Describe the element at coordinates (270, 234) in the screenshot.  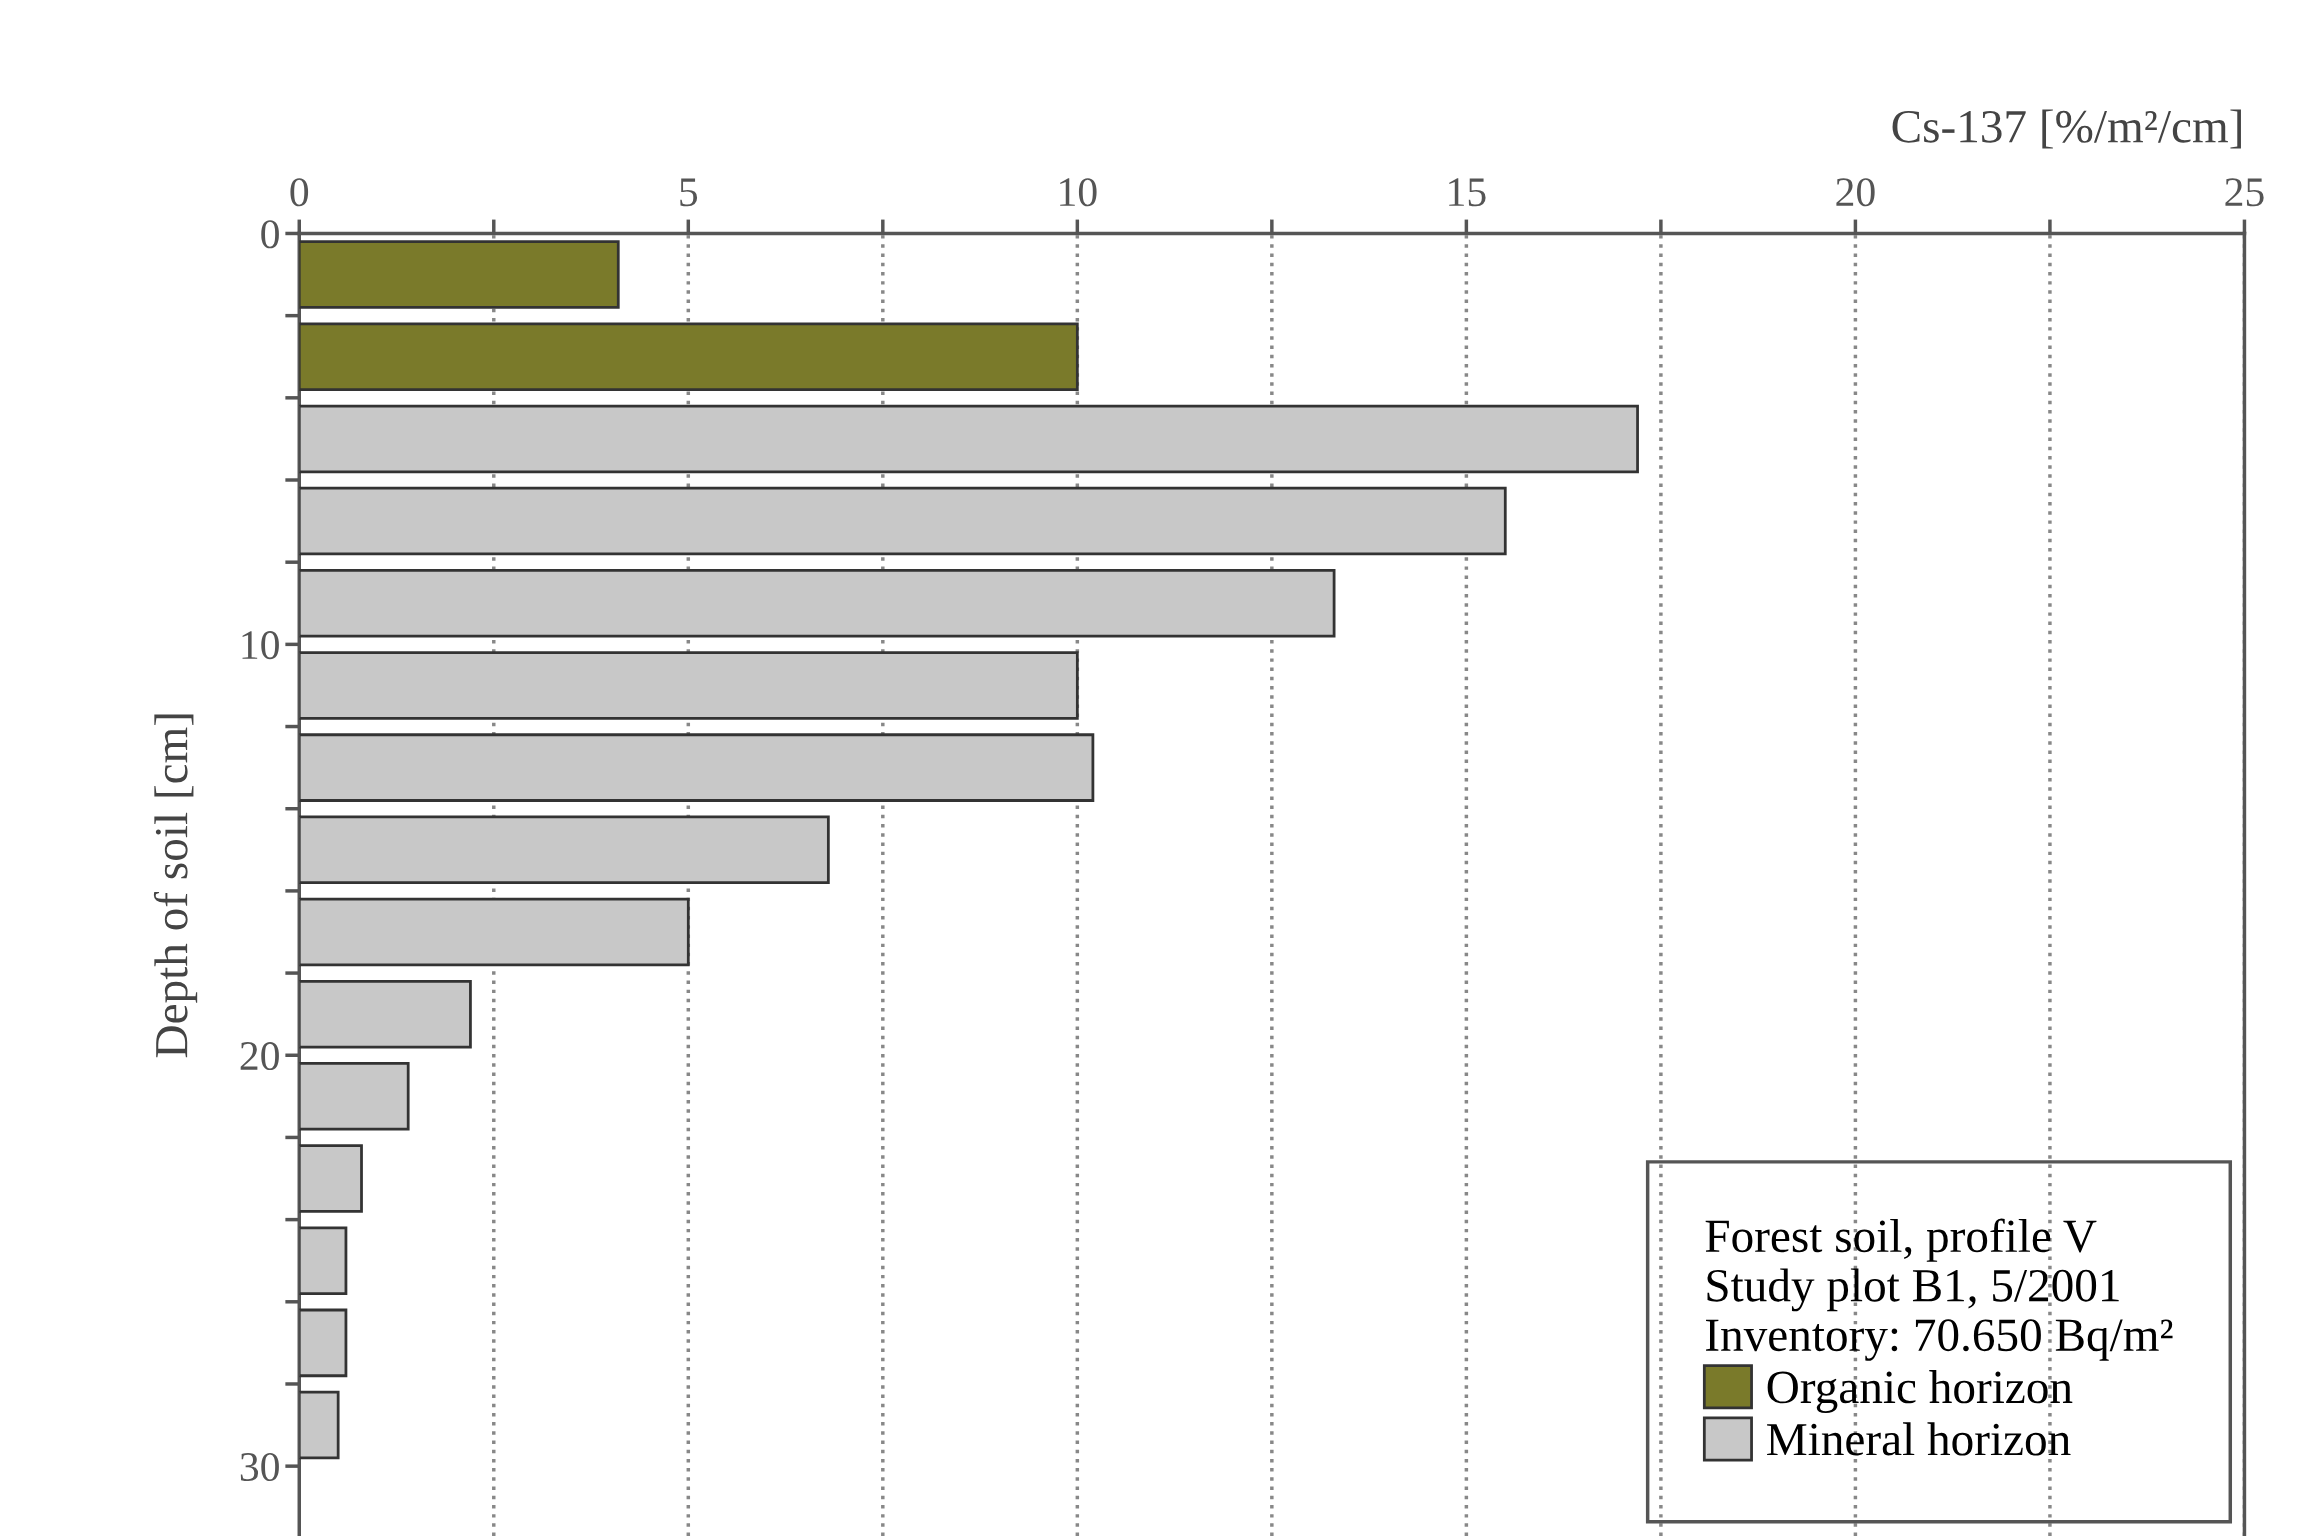
I see `y-tick-label: 0` at that location.